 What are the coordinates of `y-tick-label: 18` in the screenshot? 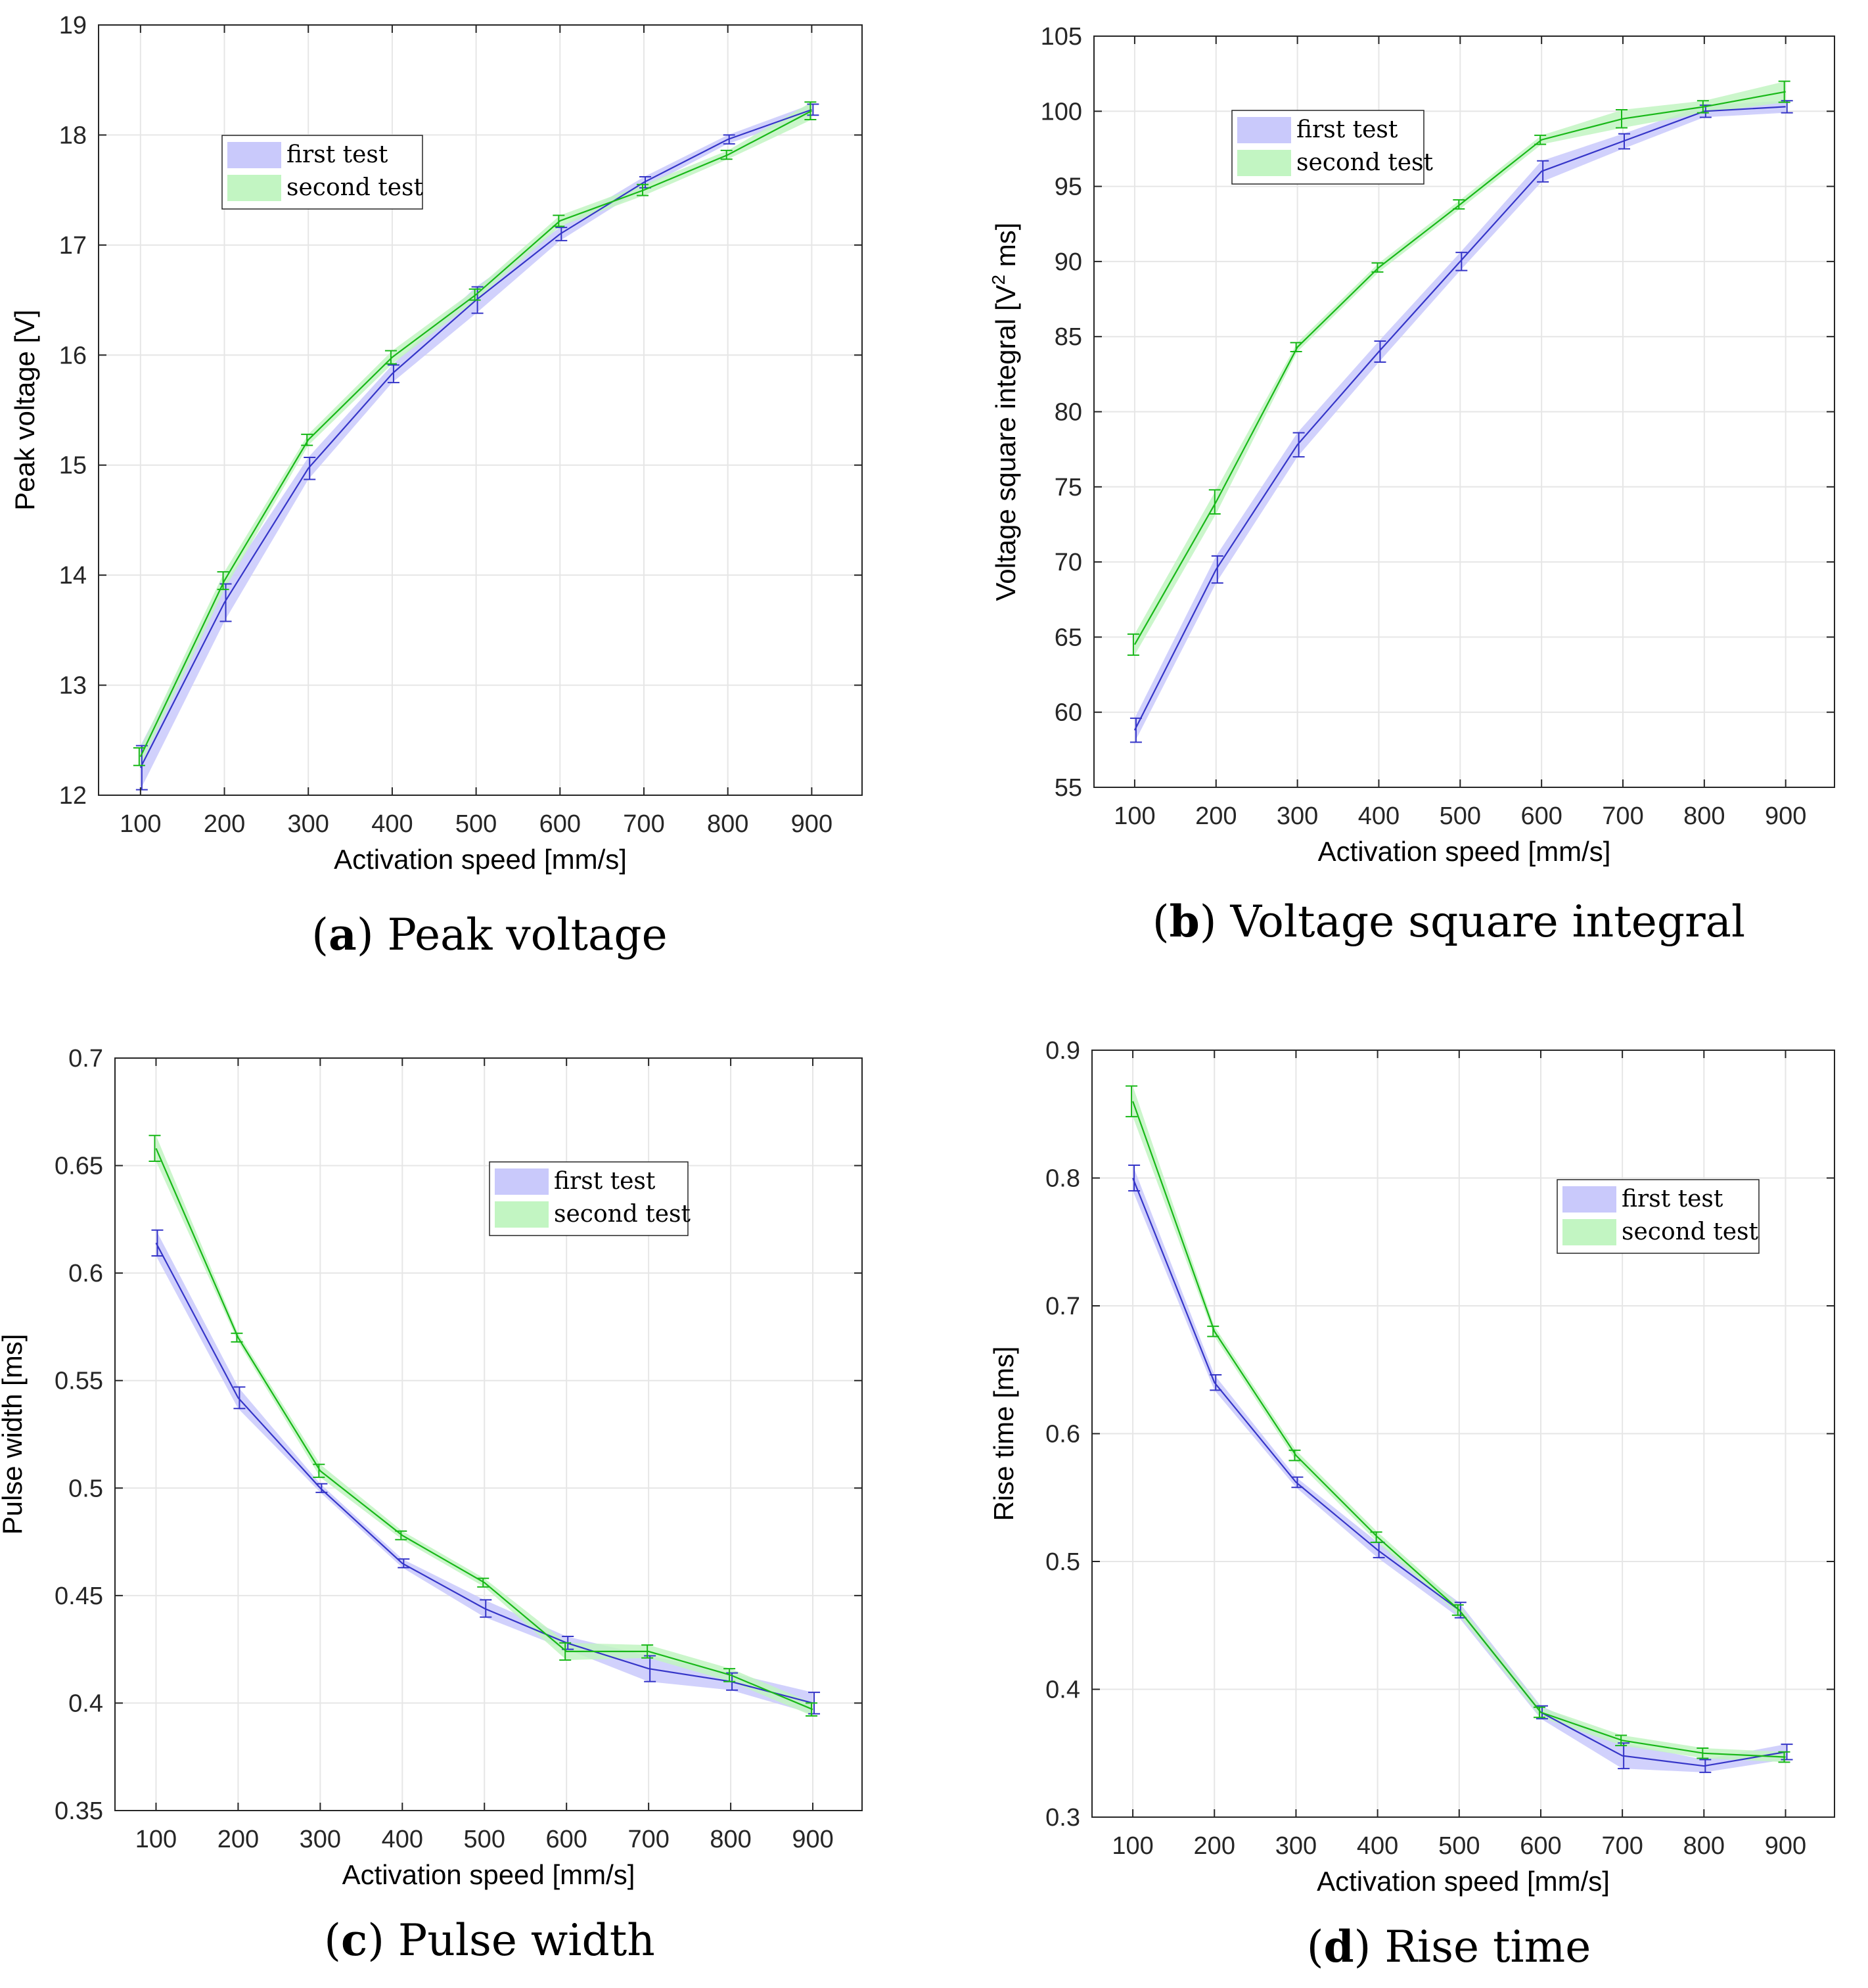 It's located at (73, 135).